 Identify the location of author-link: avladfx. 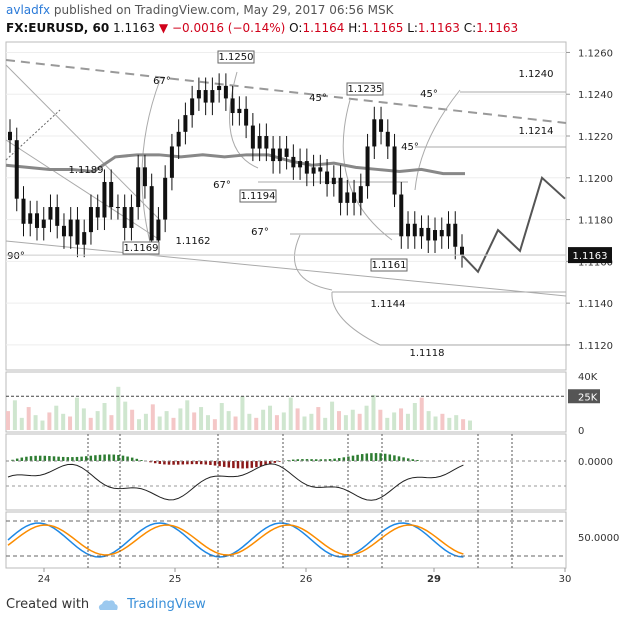
(28, 10).